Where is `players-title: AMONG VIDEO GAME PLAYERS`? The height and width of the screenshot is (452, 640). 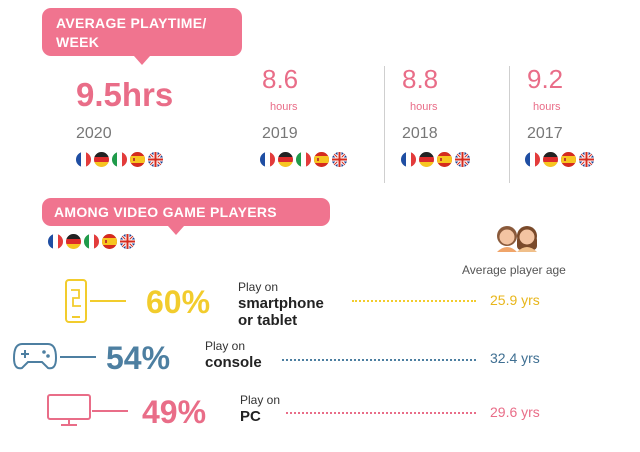 players-title: AMONG VIDEO GAME PLAYERS is located at coordinates (165, 212).